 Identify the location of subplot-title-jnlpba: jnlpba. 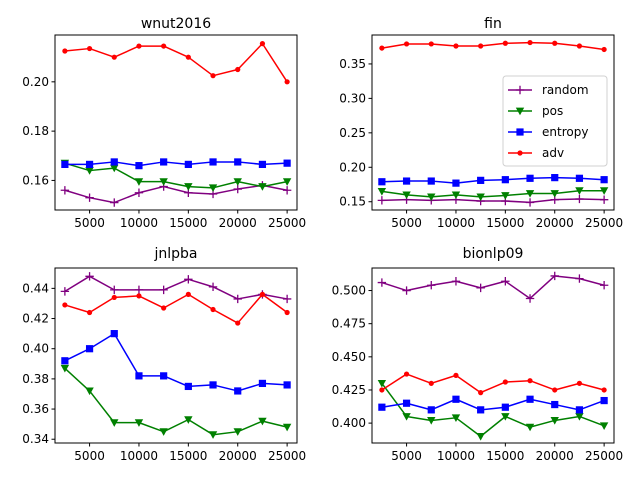
(175, 254).